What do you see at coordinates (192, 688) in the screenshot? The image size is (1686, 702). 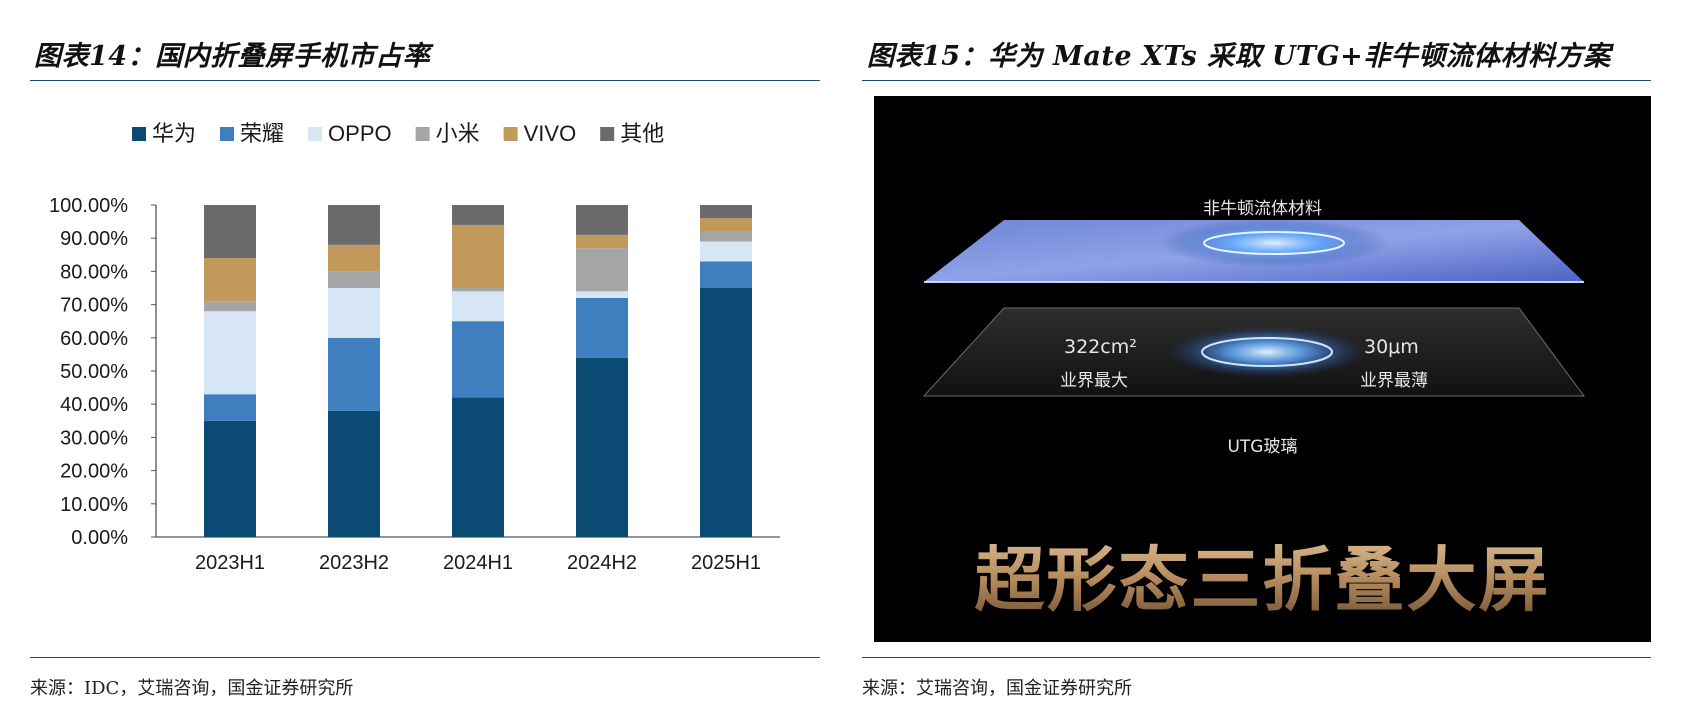 I see `chart-source-note: 来源：IDC，艾瑞咨询，国金证券研究所` at bounding box center [192, 688].